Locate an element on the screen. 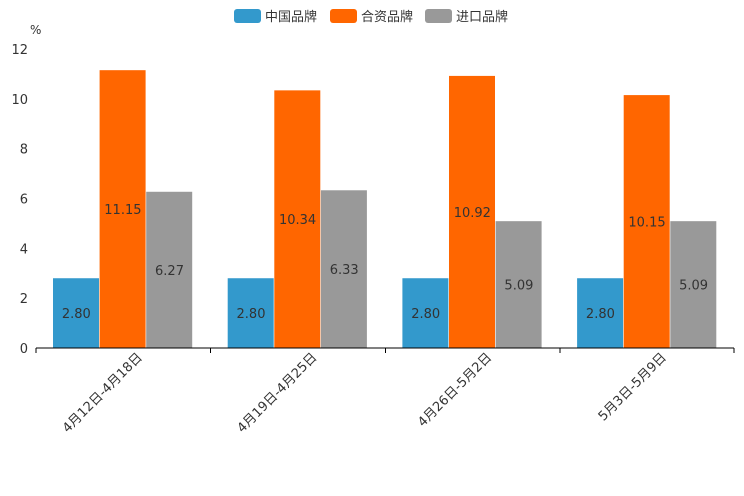 The height and width of the screenshot is (496, 744). y-tick-label: 6 is located at coordinates (24, 200).